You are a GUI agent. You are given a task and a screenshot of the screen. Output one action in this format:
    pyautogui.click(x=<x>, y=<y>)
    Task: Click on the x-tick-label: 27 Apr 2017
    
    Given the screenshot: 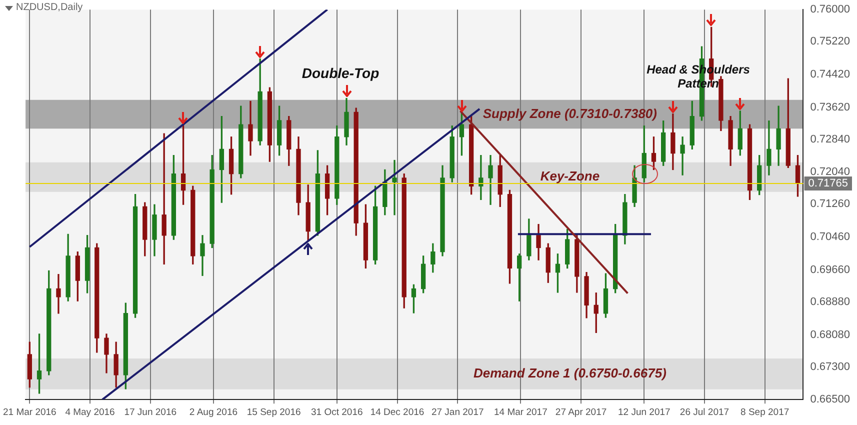 What is the action you would take?
    pyautogui.click(x=581, y=412)
    